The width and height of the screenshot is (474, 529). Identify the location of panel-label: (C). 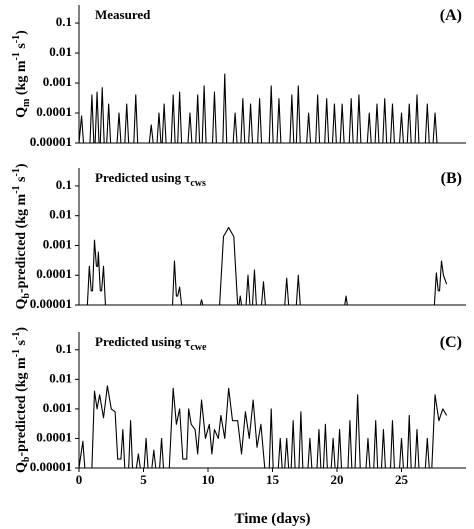
(451, 342).